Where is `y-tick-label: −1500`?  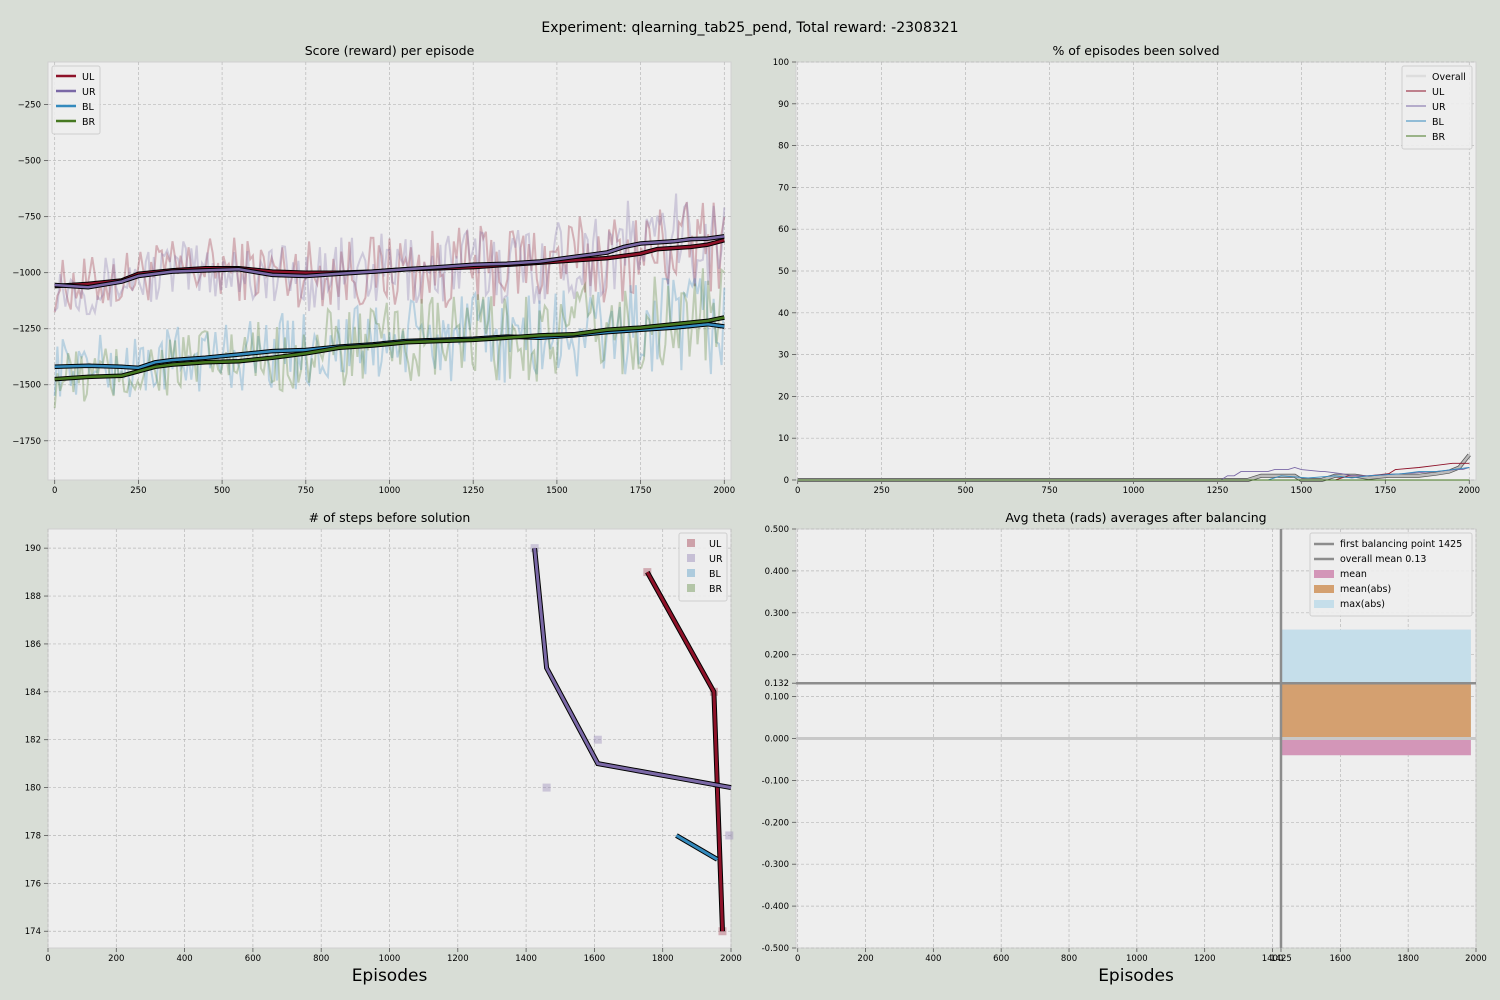
y-tick-label: −1500 is located at coordinates (26, 386).